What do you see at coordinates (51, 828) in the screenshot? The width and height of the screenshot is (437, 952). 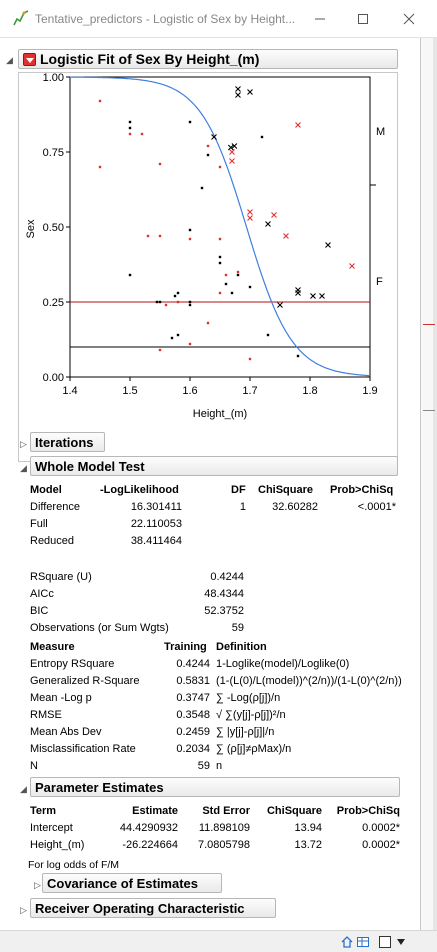 I see `table-cell: Intercept` at bounding box center [51, 828].